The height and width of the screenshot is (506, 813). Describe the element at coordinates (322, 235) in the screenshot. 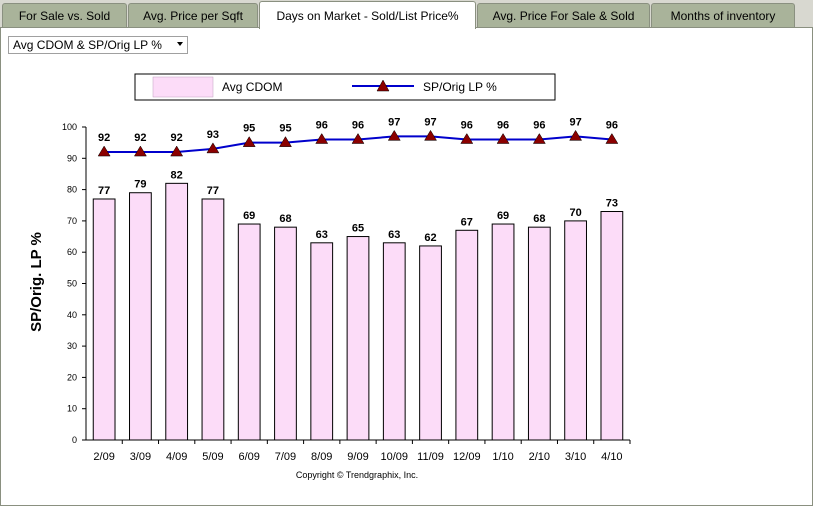

I see `bar-data-label: 63` at that location.